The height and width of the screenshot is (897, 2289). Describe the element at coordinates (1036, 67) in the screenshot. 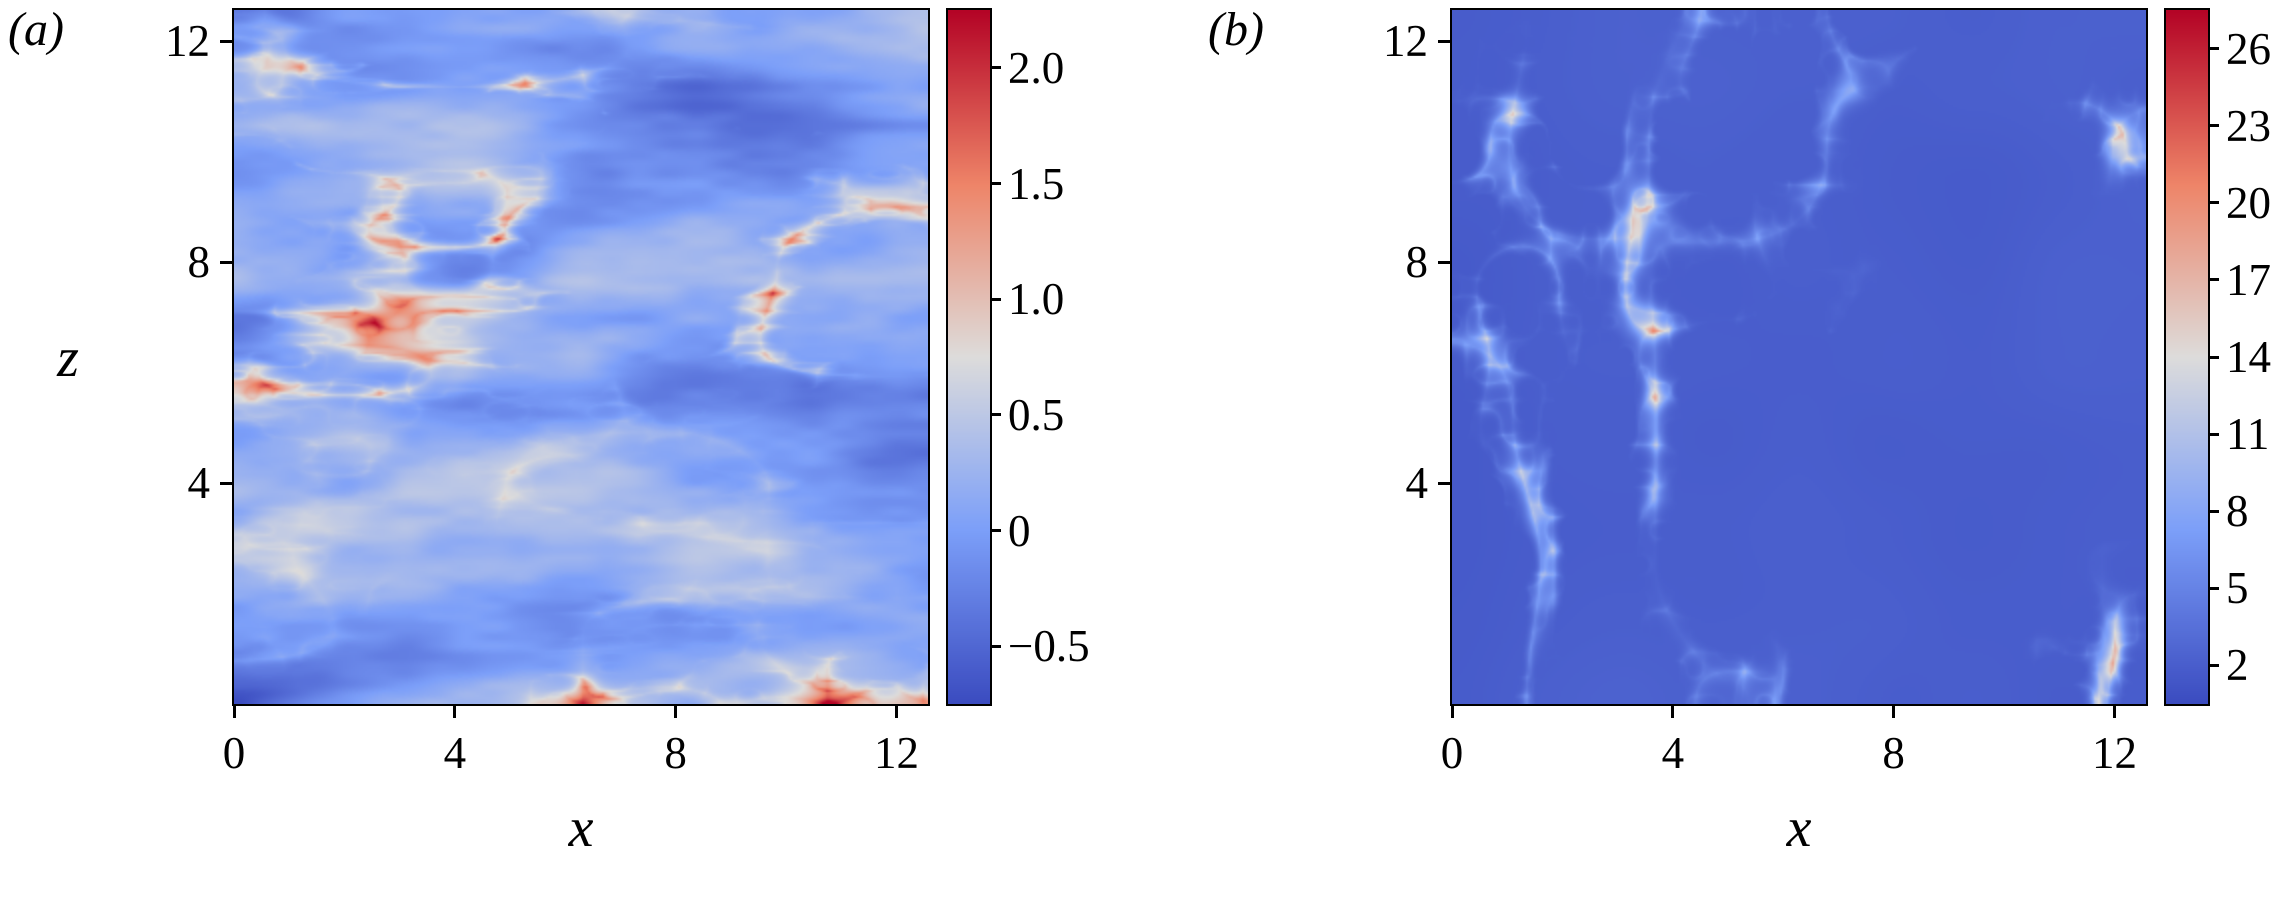

I see `panel-a-colorbar-tick-label: 2.0` at that location.